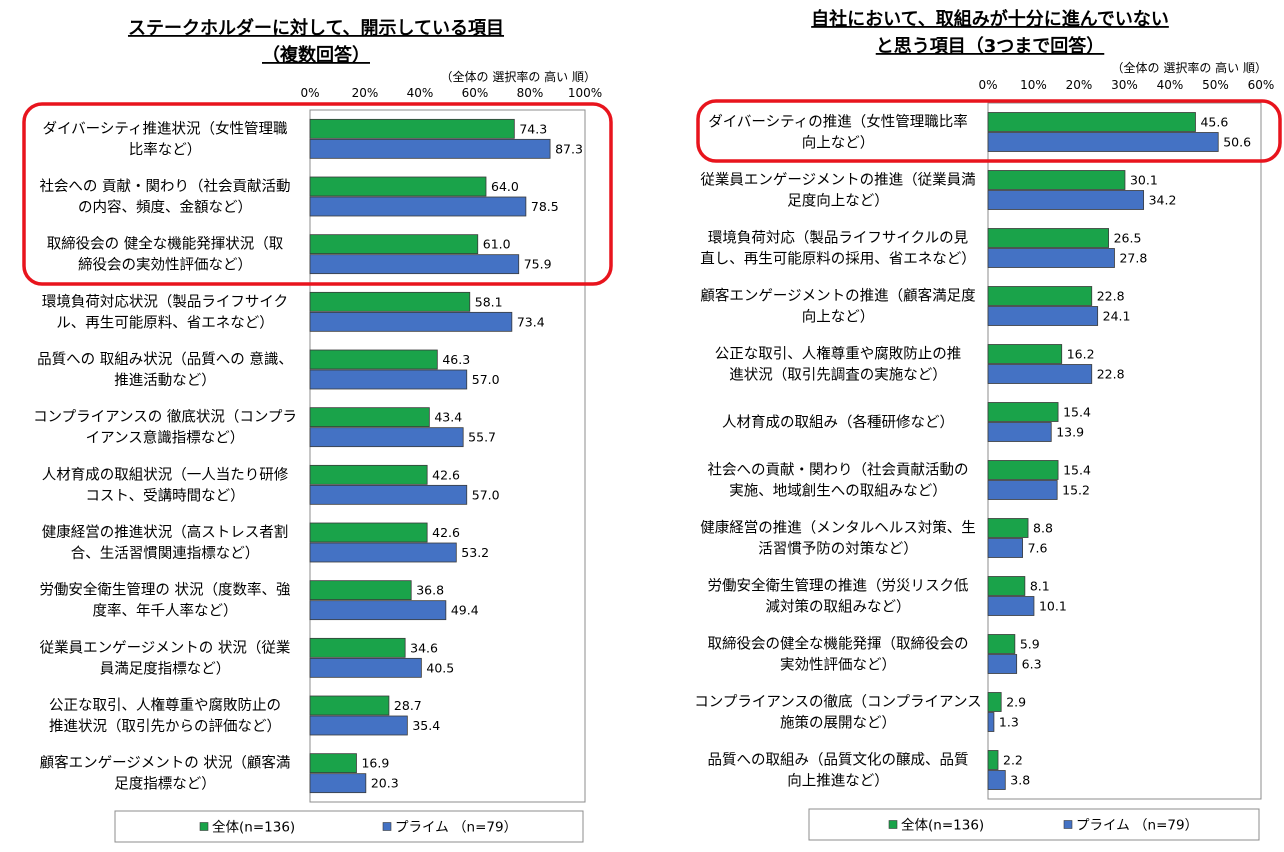  Describe the element at coordinates (165, 784) in the screenshot. I see `category-label: 足度指標など）` at that location.